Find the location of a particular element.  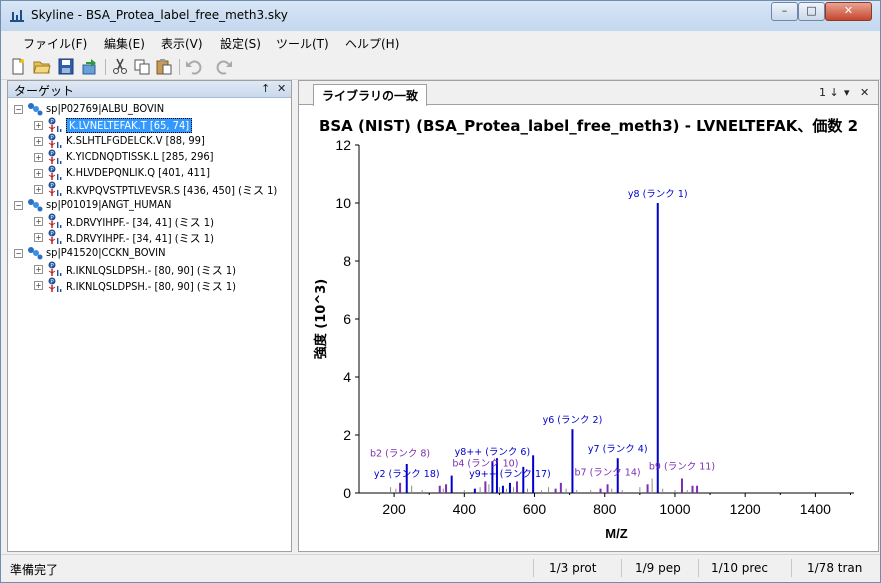

minimize-button: – is located at coordinates (784, 11).